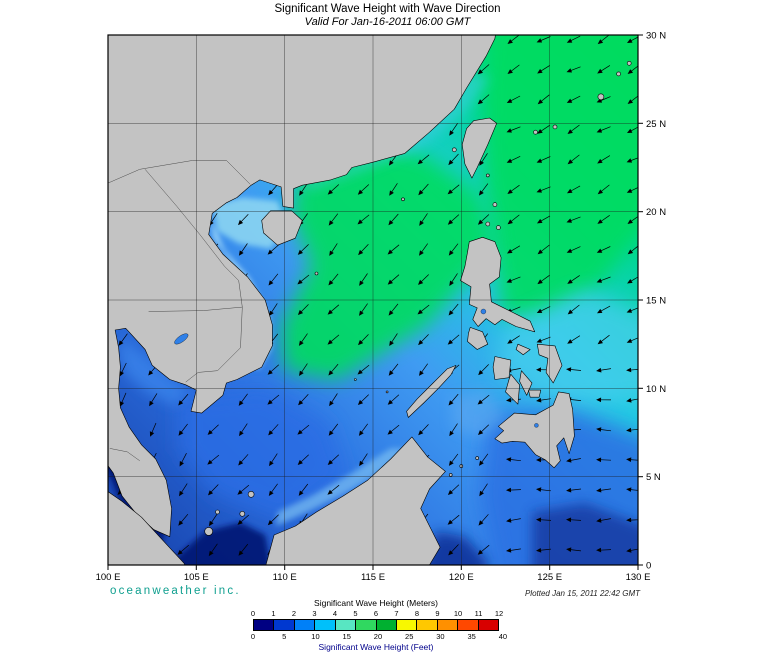  Describe the element at coordinates (335, 613) in the screenshot. I see `meters-tick-label: 4` at that location.